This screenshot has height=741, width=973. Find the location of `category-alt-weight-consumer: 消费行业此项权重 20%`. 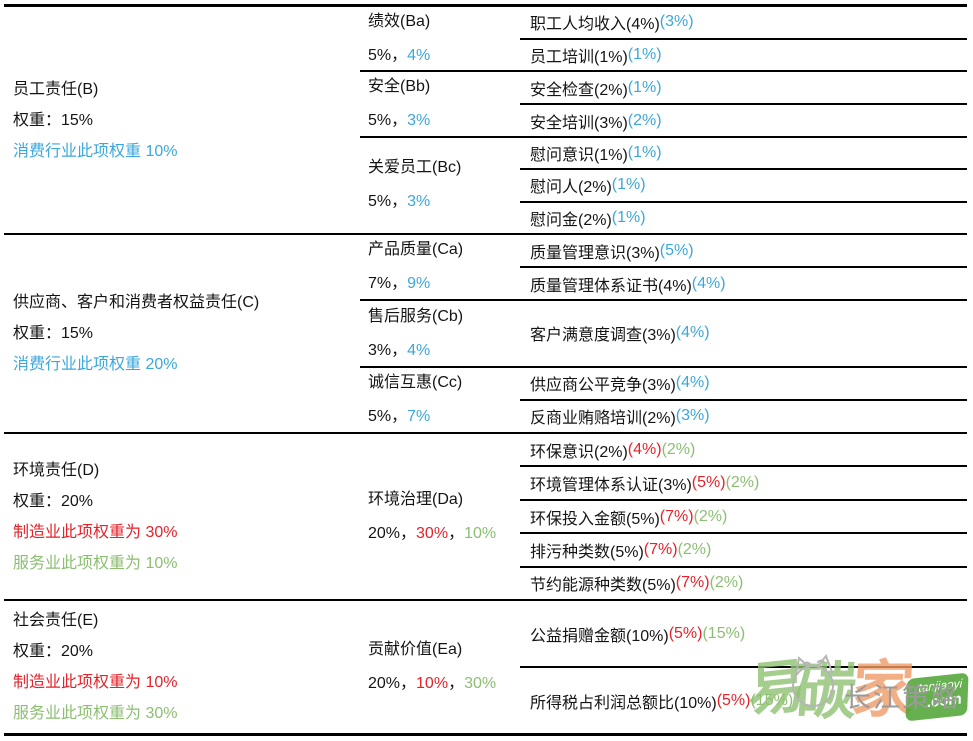

category-alt-weight-consumer: 消费行业此项权重 20% is located at coordinates (95, 364).